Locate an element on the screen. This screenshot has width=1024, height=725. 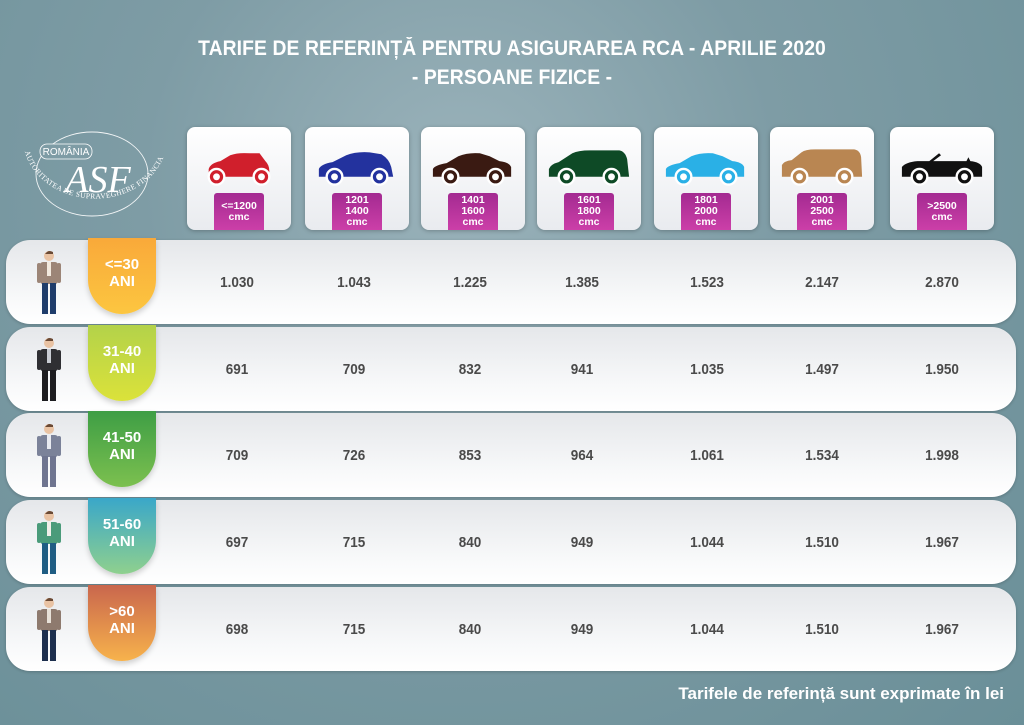
column-header-7: >2500 cmc is located at coordinates (942, 178).